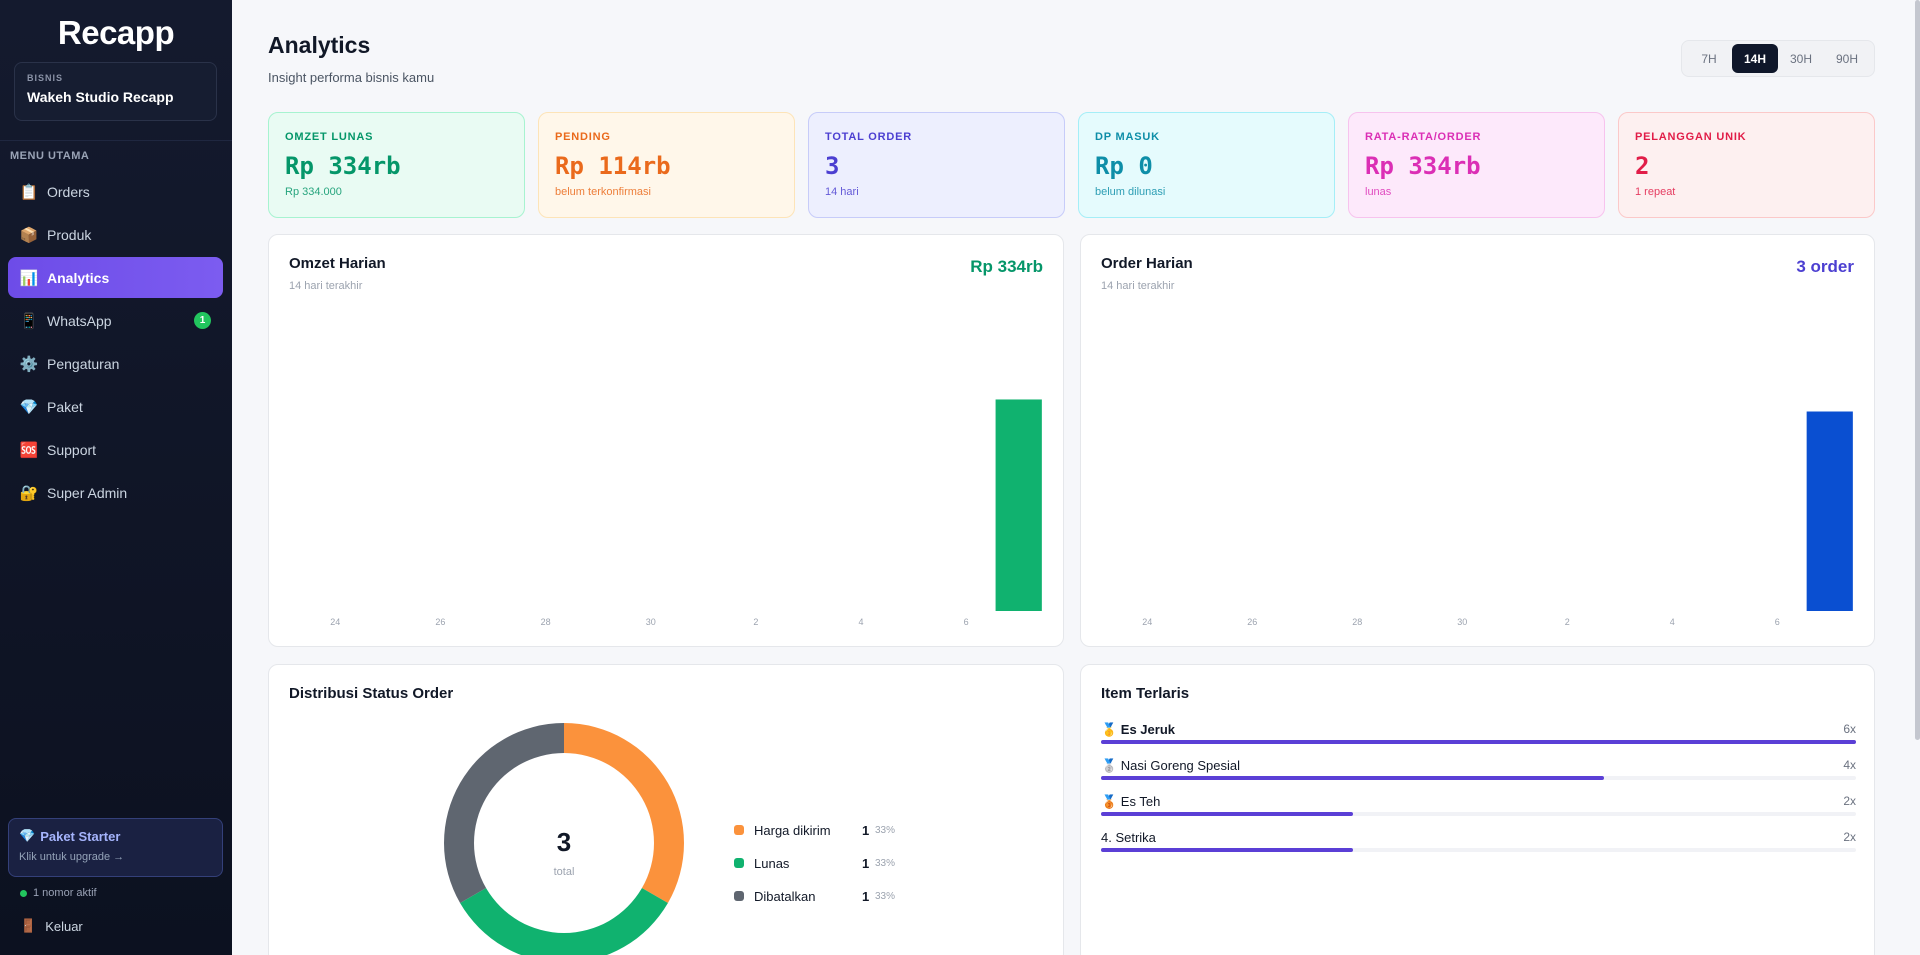 Image resolution: width=1920 pixels, height=955 pixels. What do you see at coordinates (65, 406) in the screenshot?
I see `sidebar-item-label: Paket` at bounding box center [65, 406].